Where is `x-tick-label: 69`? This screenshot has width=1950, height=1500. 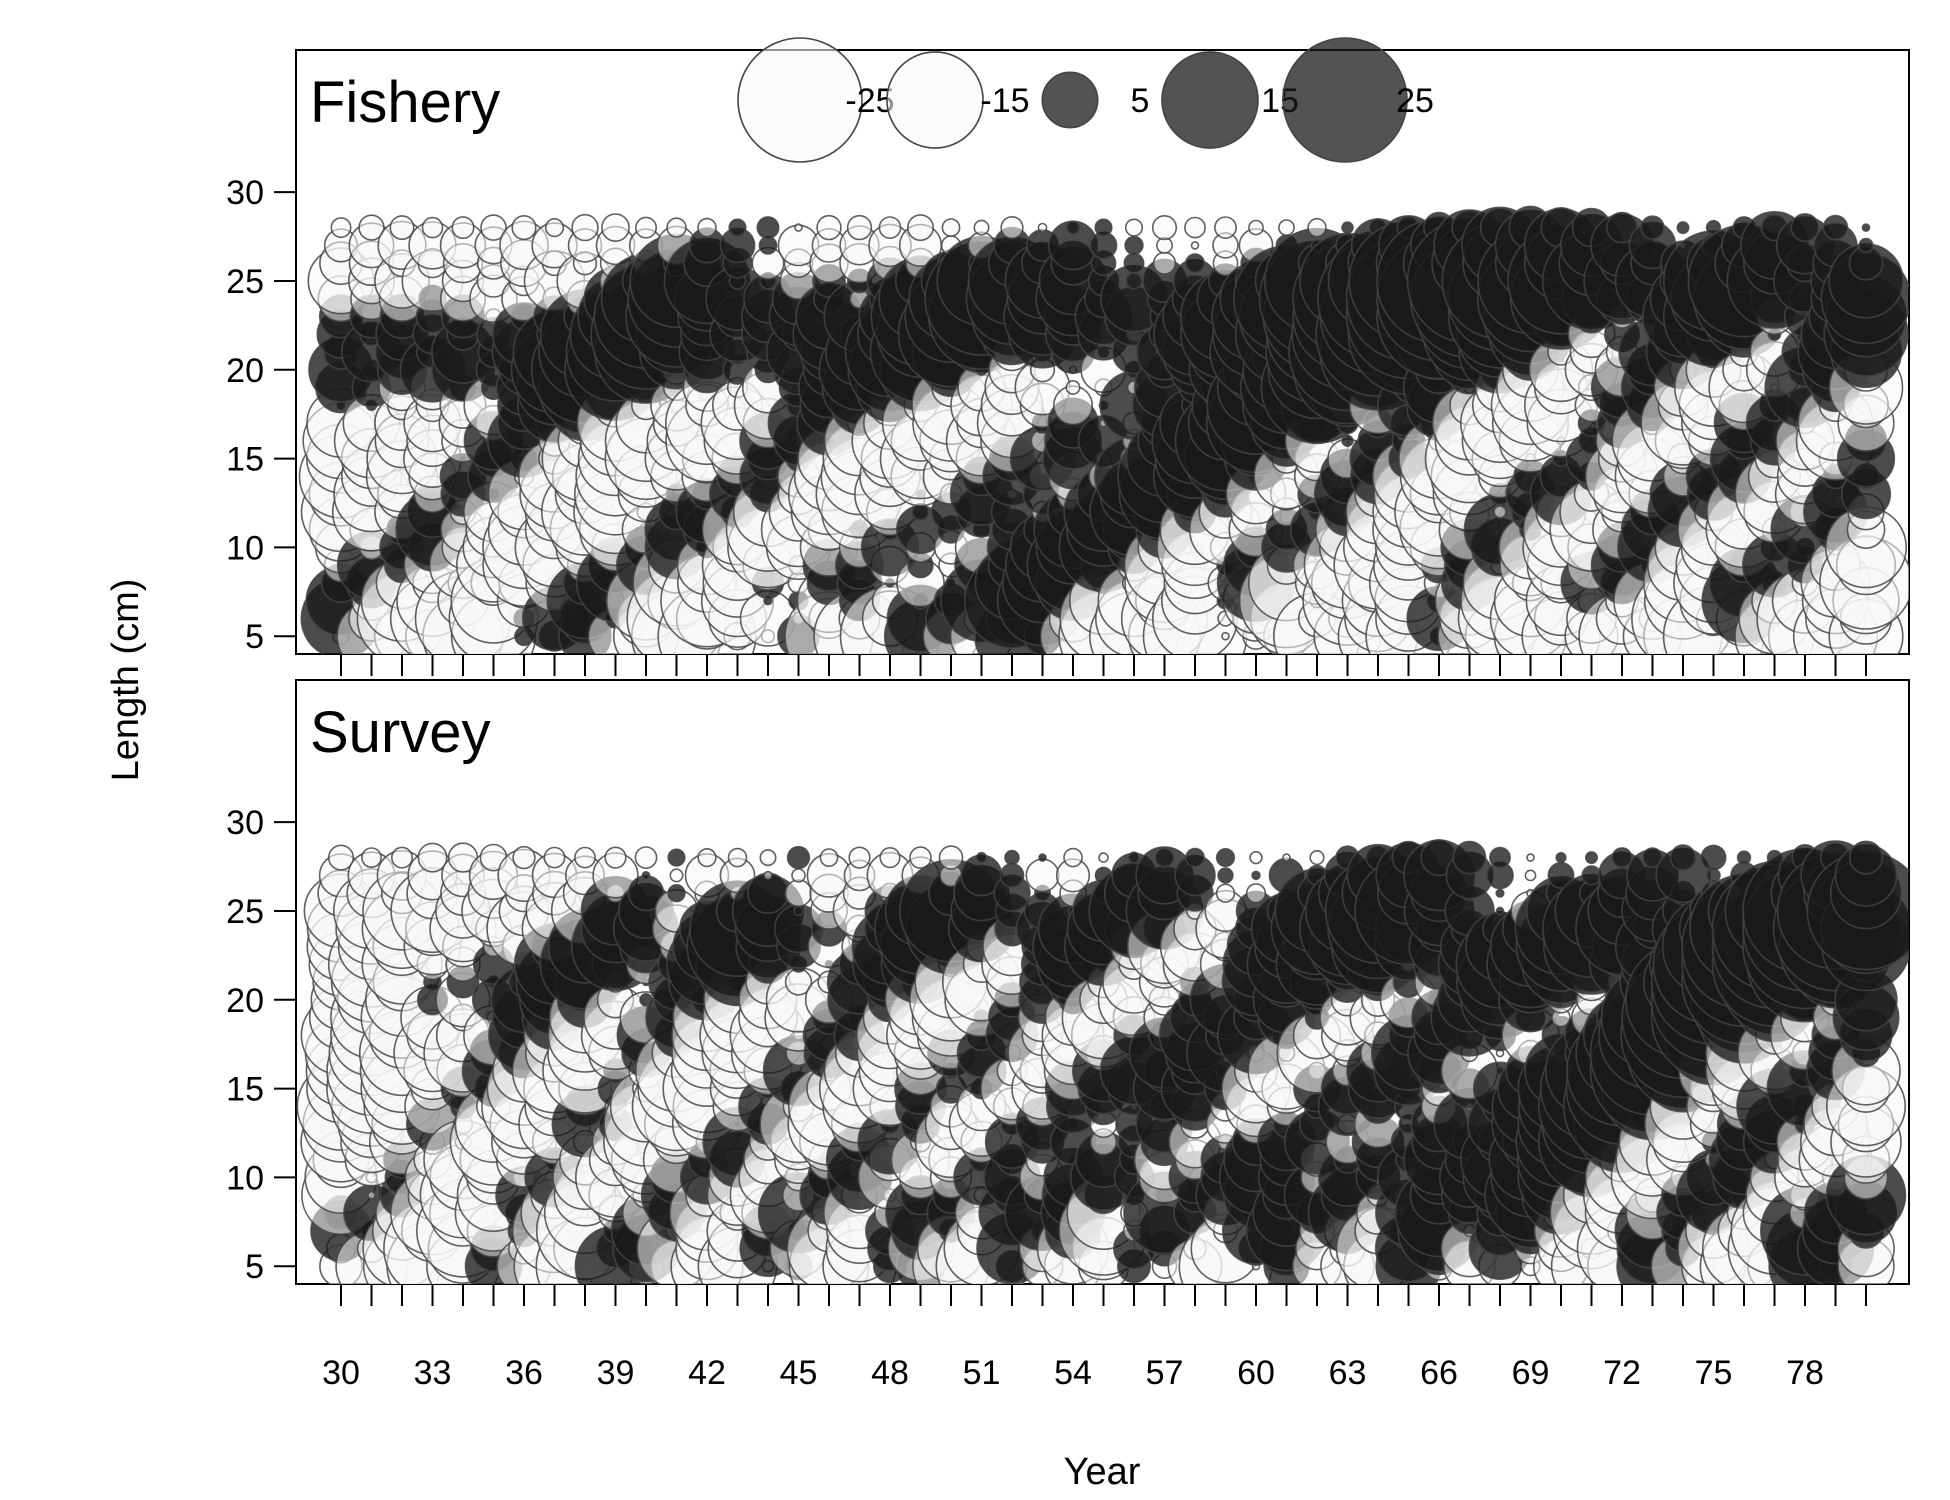 x-tick-label: 69 is located at coordinates (1531, 1373).